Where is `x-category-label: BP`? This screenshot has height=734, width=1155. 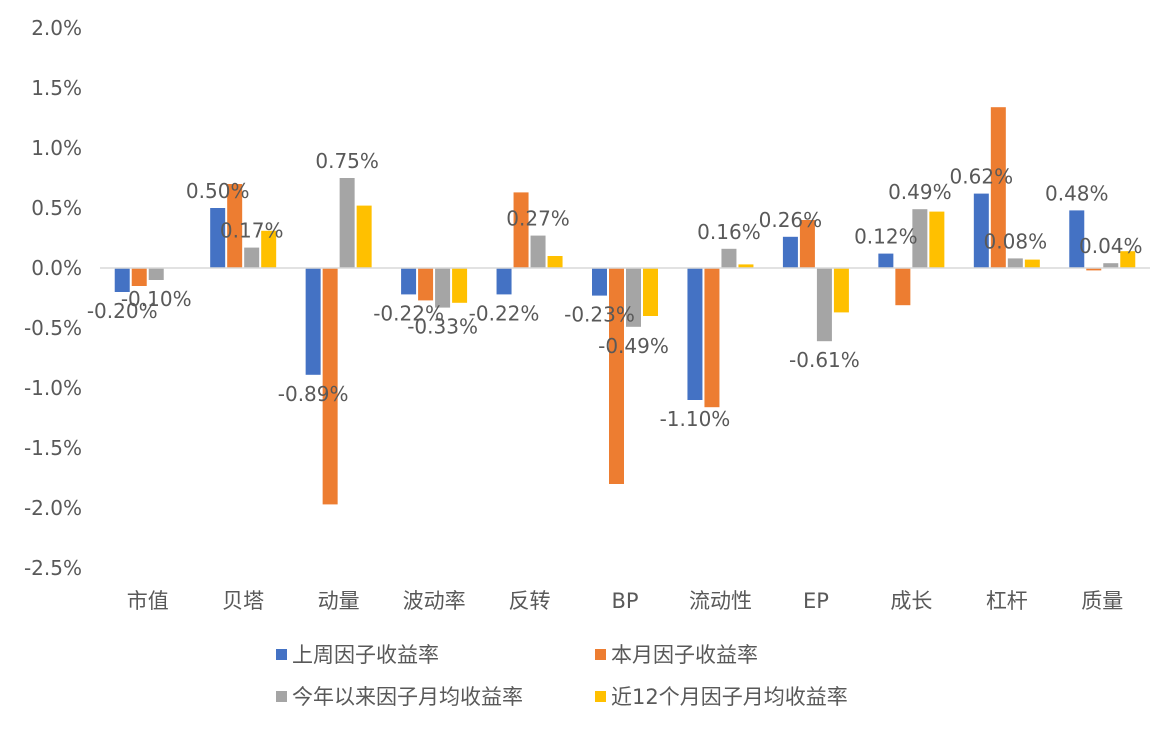 x-category-label: BP is located at coordinates (624, 601).